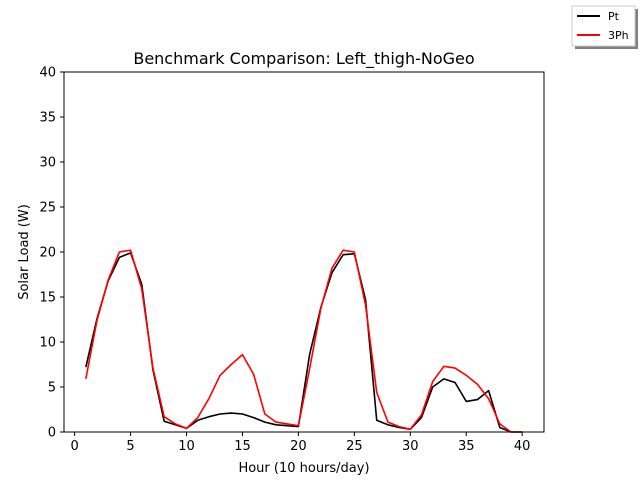 The width and height of the screenshot is (640, 480). Describe the element at coordinates (52, 388) in the screenshot. I see `y-tick-label: 5` at that location.